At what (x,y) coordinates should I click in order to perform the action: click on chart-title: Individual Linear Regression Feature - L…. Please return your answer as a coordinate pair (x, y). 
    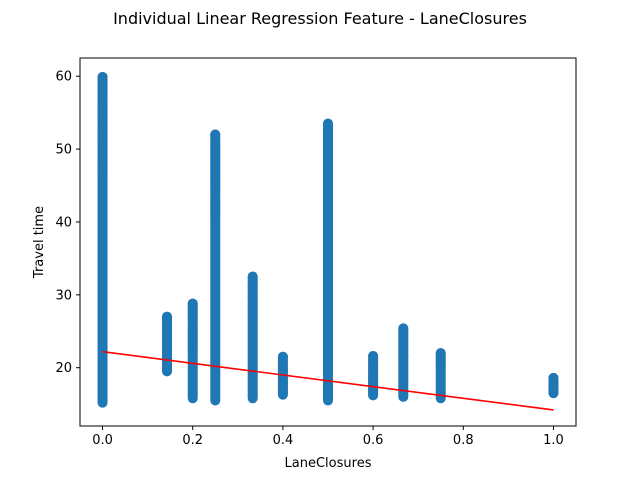
    Looking at the image, I should click on (320, 18).